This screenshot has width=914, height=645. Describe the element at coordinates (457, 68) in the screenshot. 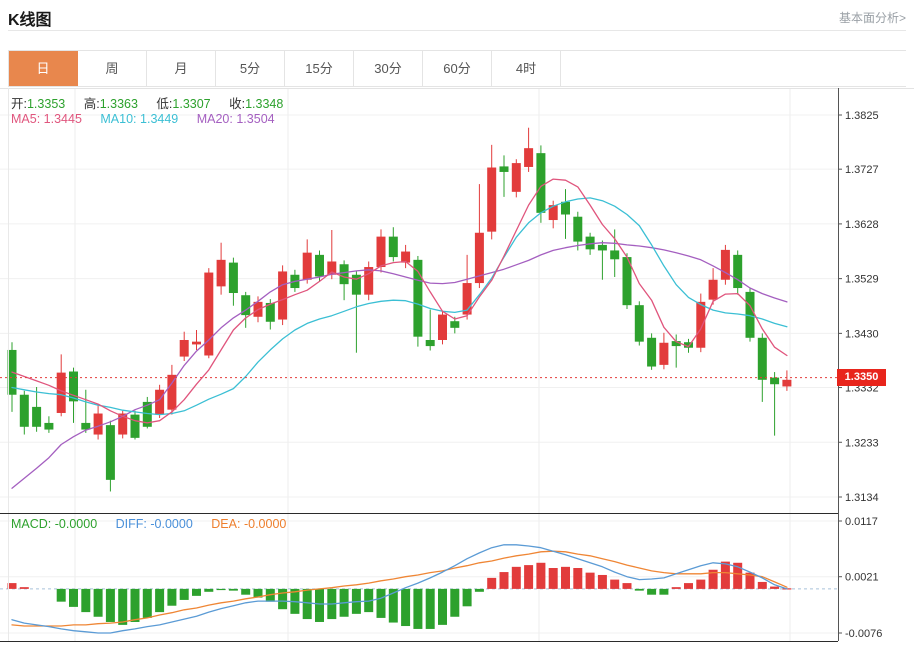

I see `tab-60分: 60分` at that location.